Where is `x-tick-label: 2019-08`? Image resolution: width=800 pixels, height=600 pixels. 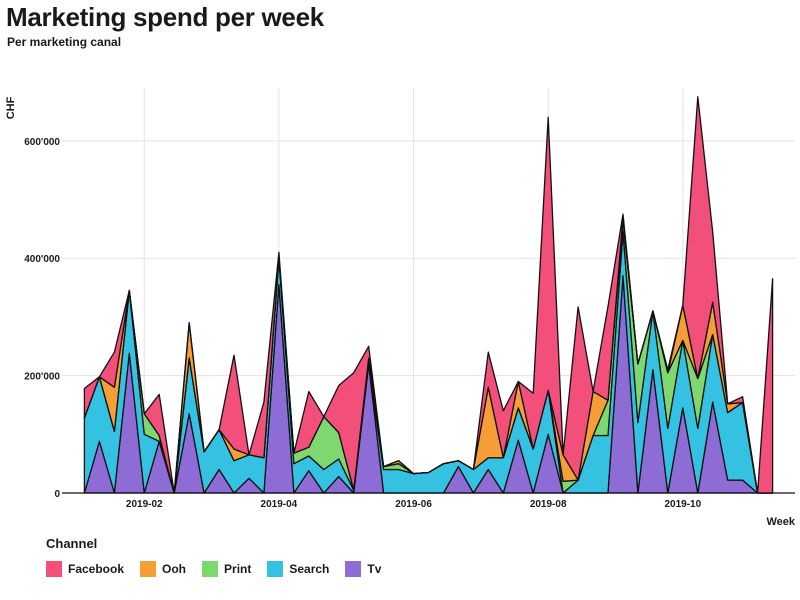
x-tick-label: 2019-08 is located at coordinates (548, 504).